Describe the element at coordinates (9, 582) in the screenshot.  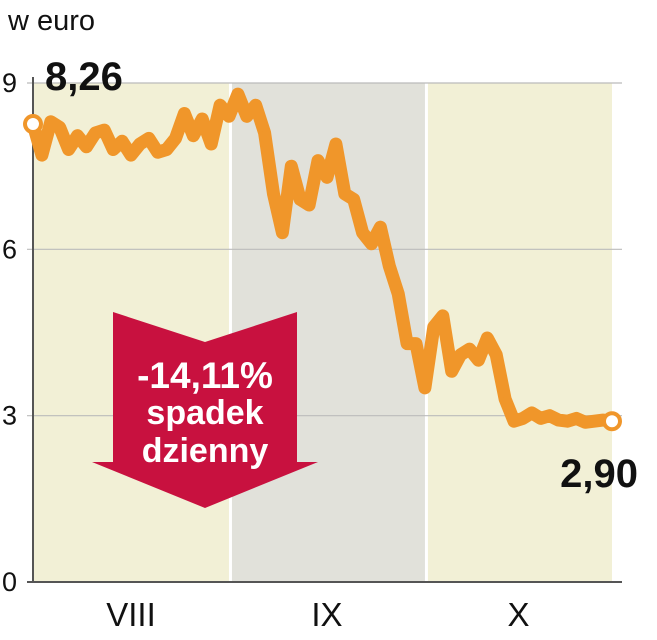
I see `y-tick-label: 0` at that location.